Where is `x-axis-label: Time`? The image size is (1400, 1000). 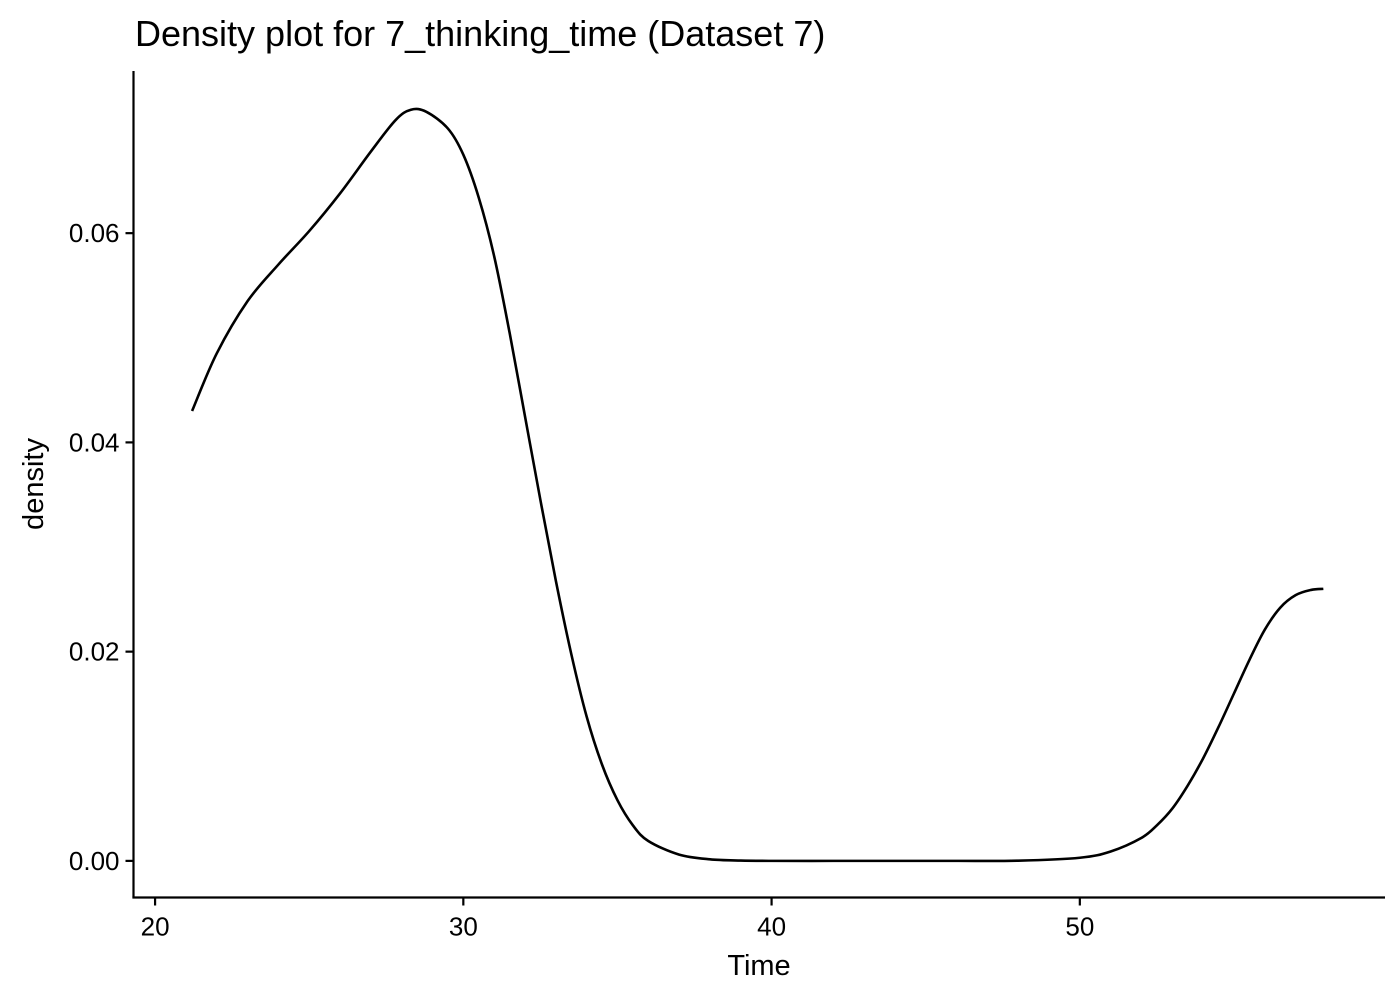 x-axis-label: Time is located at coordinates (758, 966).